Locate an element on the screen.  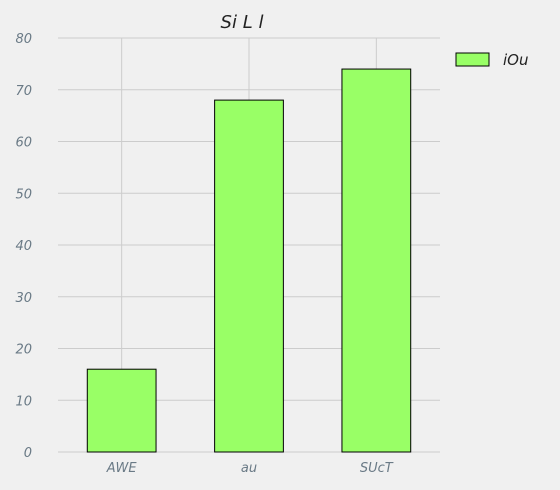
y-tick-label: 30 is located at coordinates (23, 298).